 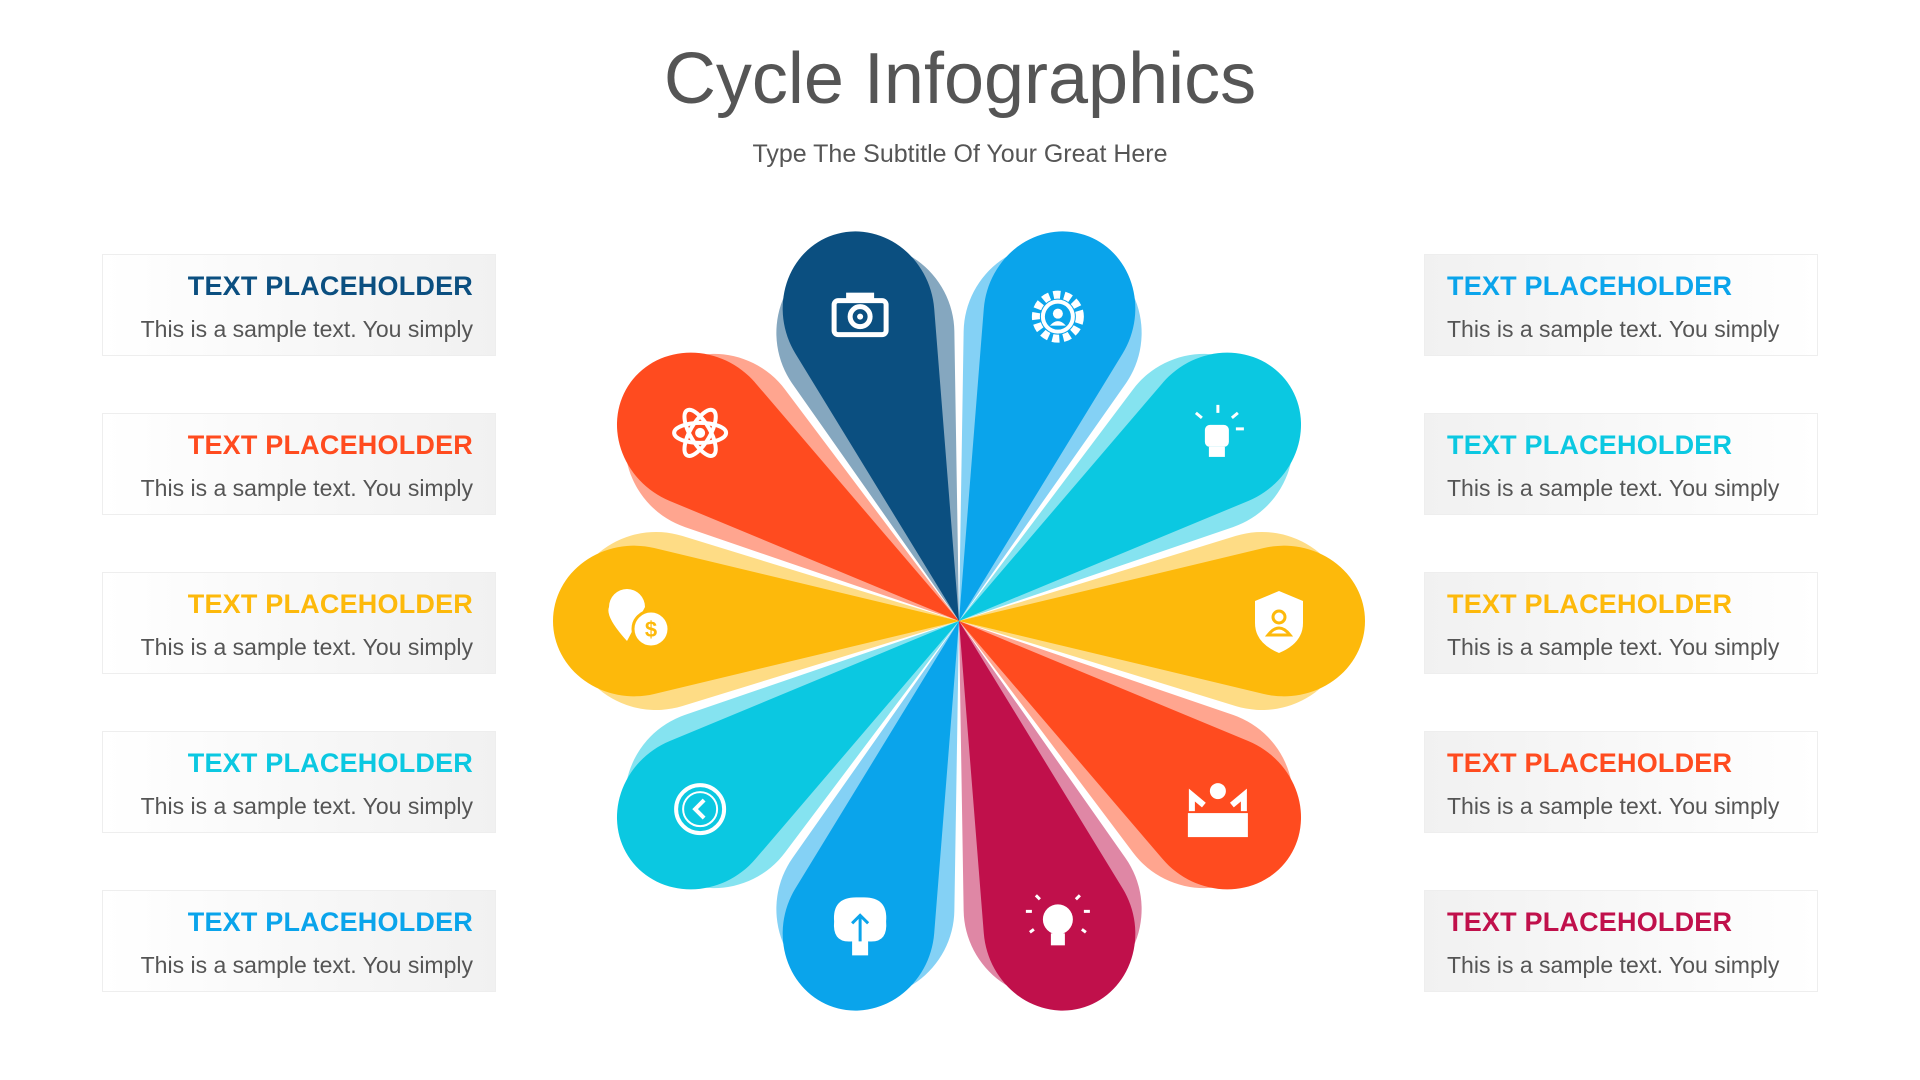 What do you see at coordinates (1217, 810) in the screenshot?
I see `presentation-icon` at bounding box center [1217, 810].